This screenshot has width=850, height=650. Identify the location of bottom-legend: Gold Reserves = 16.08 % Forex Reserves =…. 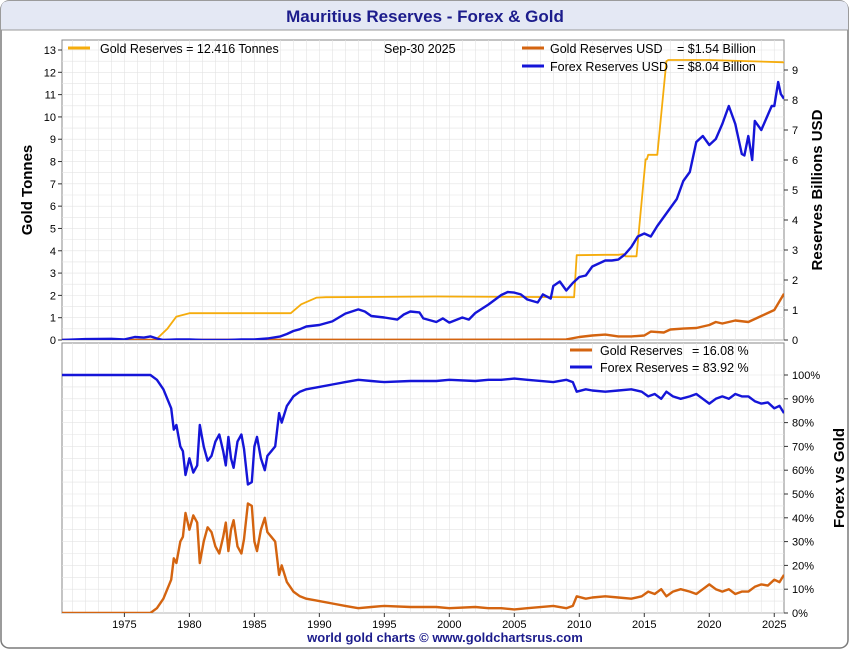
(659, 359).